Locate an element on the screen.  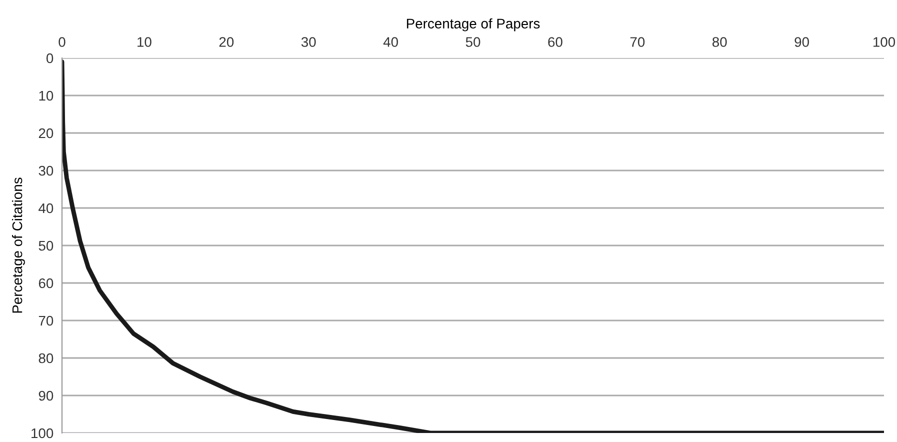
x-tick-label: 10 is located at coordinates (145, 42).